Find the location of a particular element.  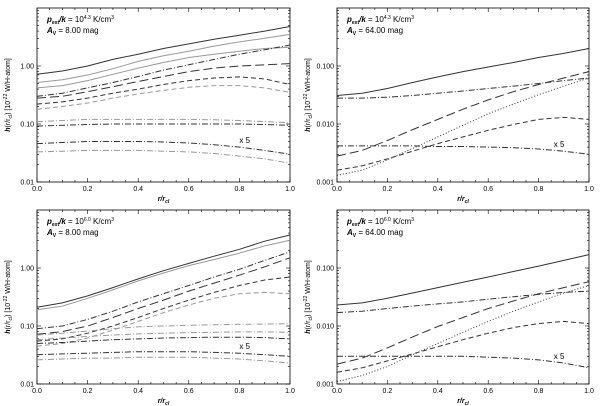

series-line-dash-dot-black-flat is located at coordinates (163, 125).